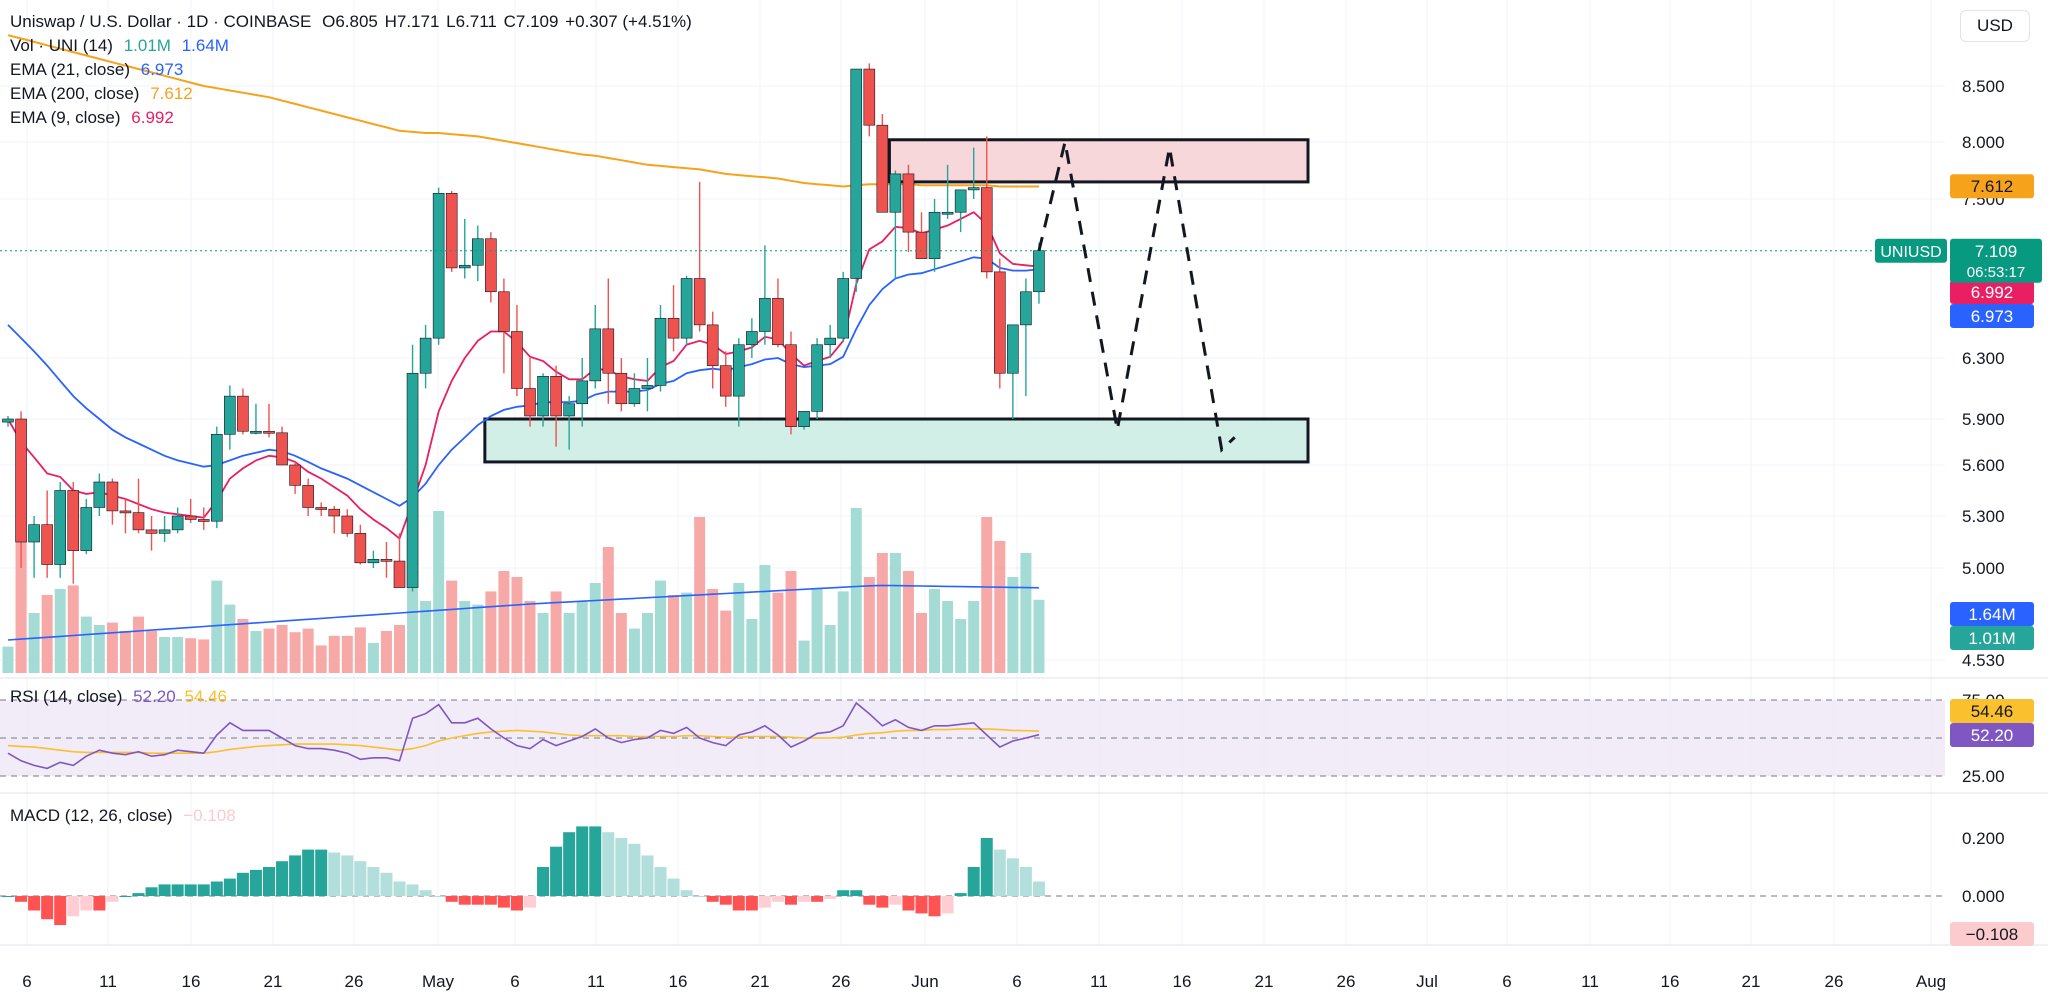  What do you see at coordinates (123, 816) in the screenshot?
I see `macd-legend: MACD (12, 26, close) −0.108` at bounding box center [123, 816].